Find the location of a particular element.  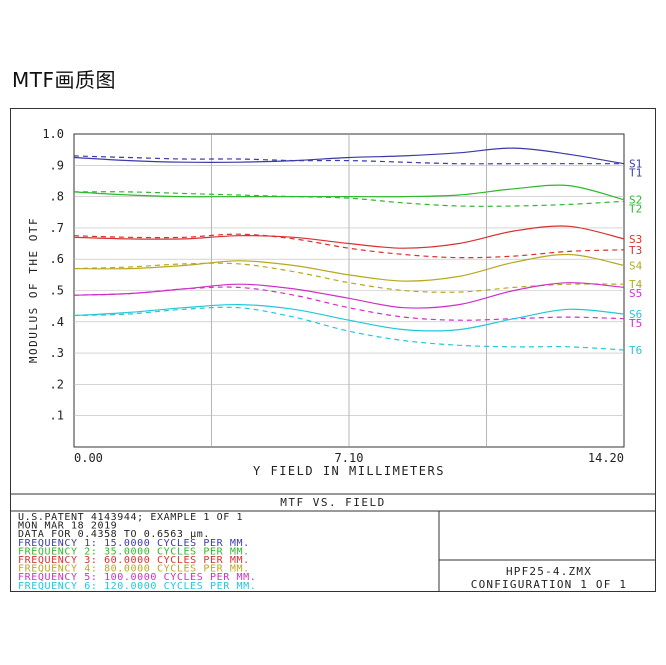

series-label-s3: S3 is located at coordinates (635, 239).